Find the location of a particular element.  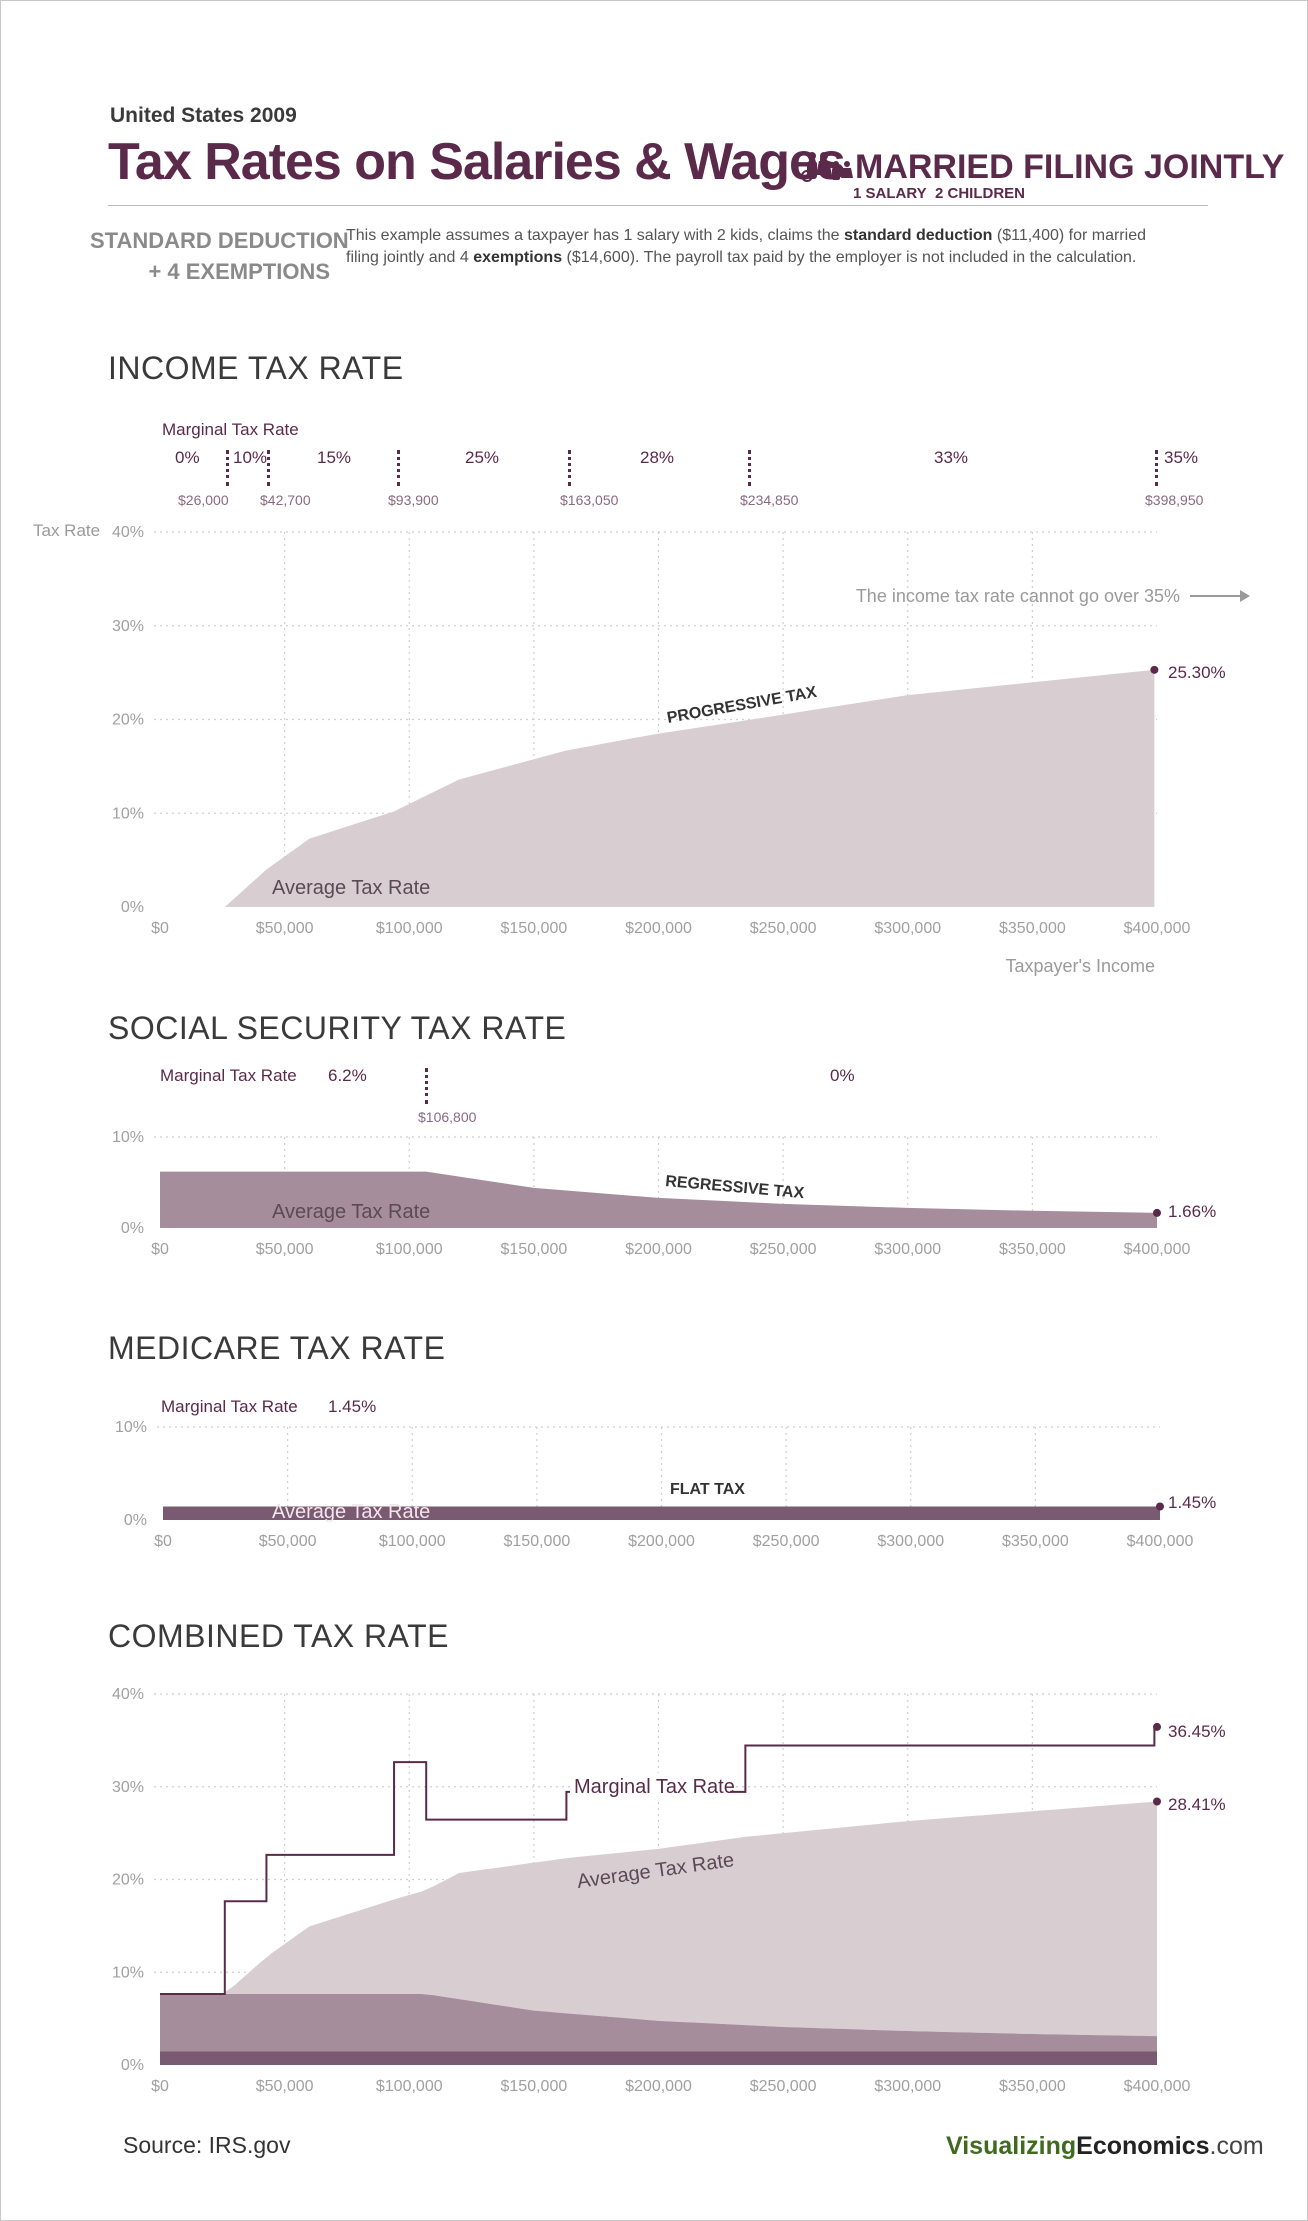

medicare-band is located at coordinates (658, 2058).